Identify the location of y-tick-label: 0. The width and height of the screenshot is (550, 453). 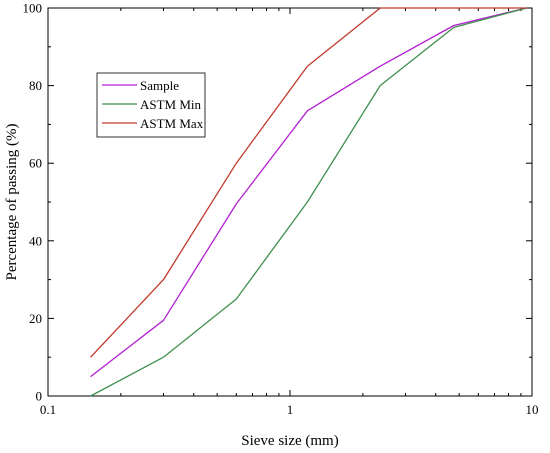
(39, 396).